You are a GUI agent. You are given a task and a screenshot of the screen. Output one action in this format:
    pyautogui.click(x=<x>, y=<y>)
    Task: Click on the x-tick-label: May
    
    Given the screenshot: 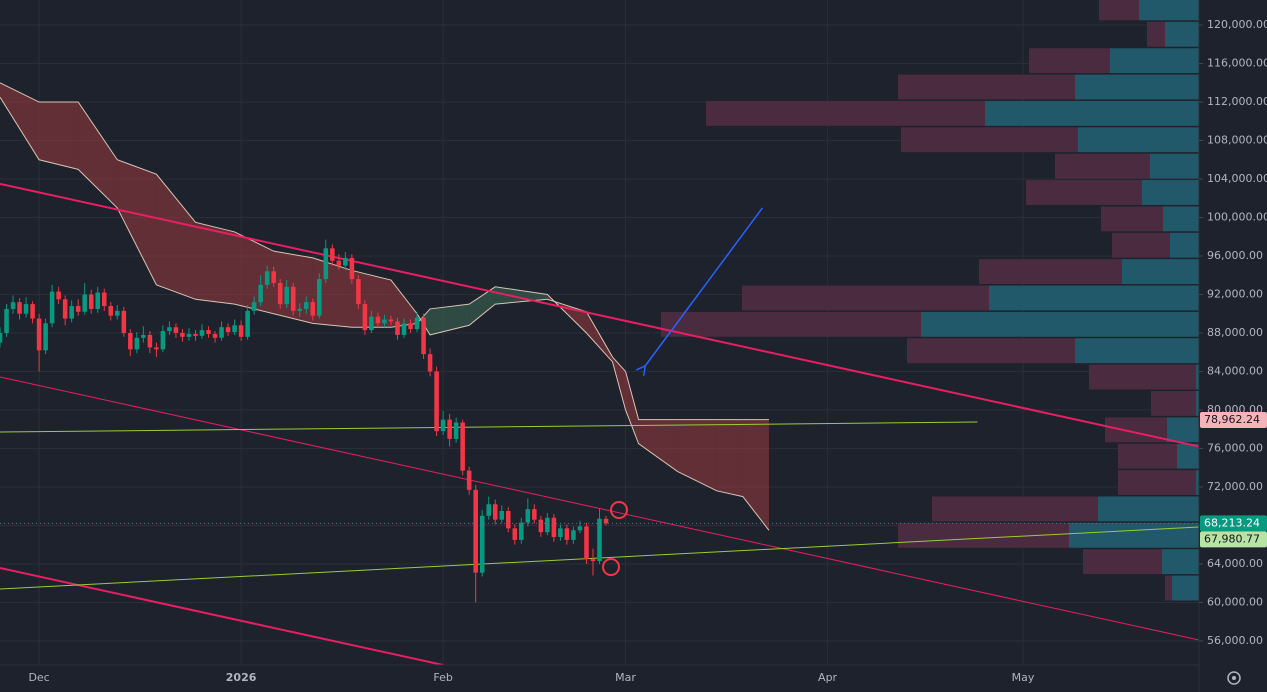 What is the action you would take?
    pyautogui.click(x=1023, y=677)
    